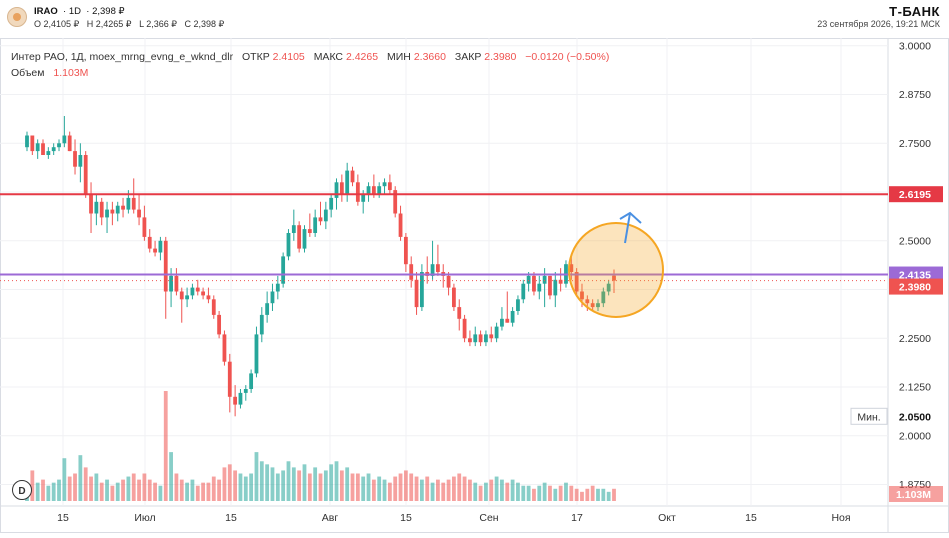  I want to click on y-tick-label: 2.7500, so click(915, 144).